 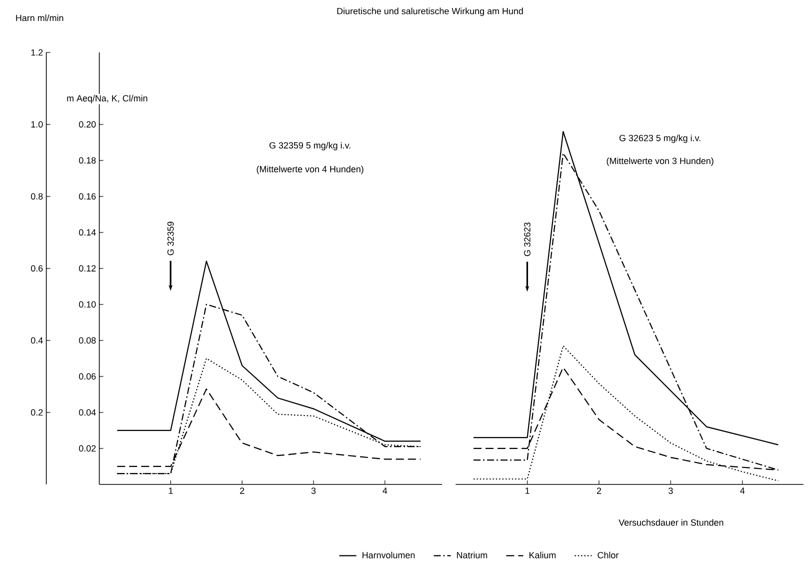 What do you see at coordinates (310, 170) in the screenshot?
I see `annotation: (Mittelwerte von 4 Hunden)` at bounding box center [310, 170].